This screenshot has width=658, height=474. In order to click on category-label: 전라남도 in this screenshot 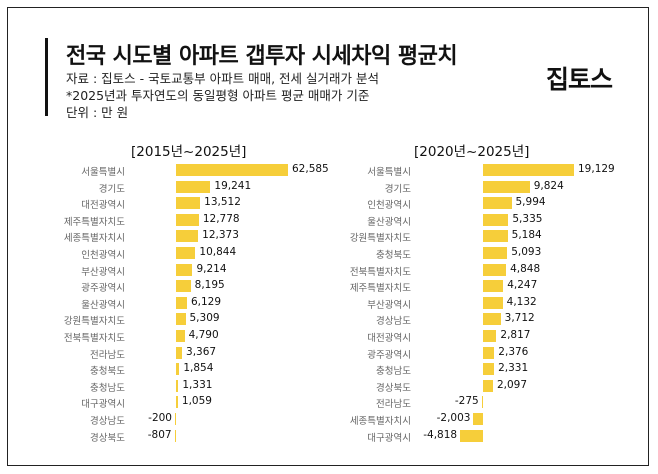, I will do `click(107, 355)`.